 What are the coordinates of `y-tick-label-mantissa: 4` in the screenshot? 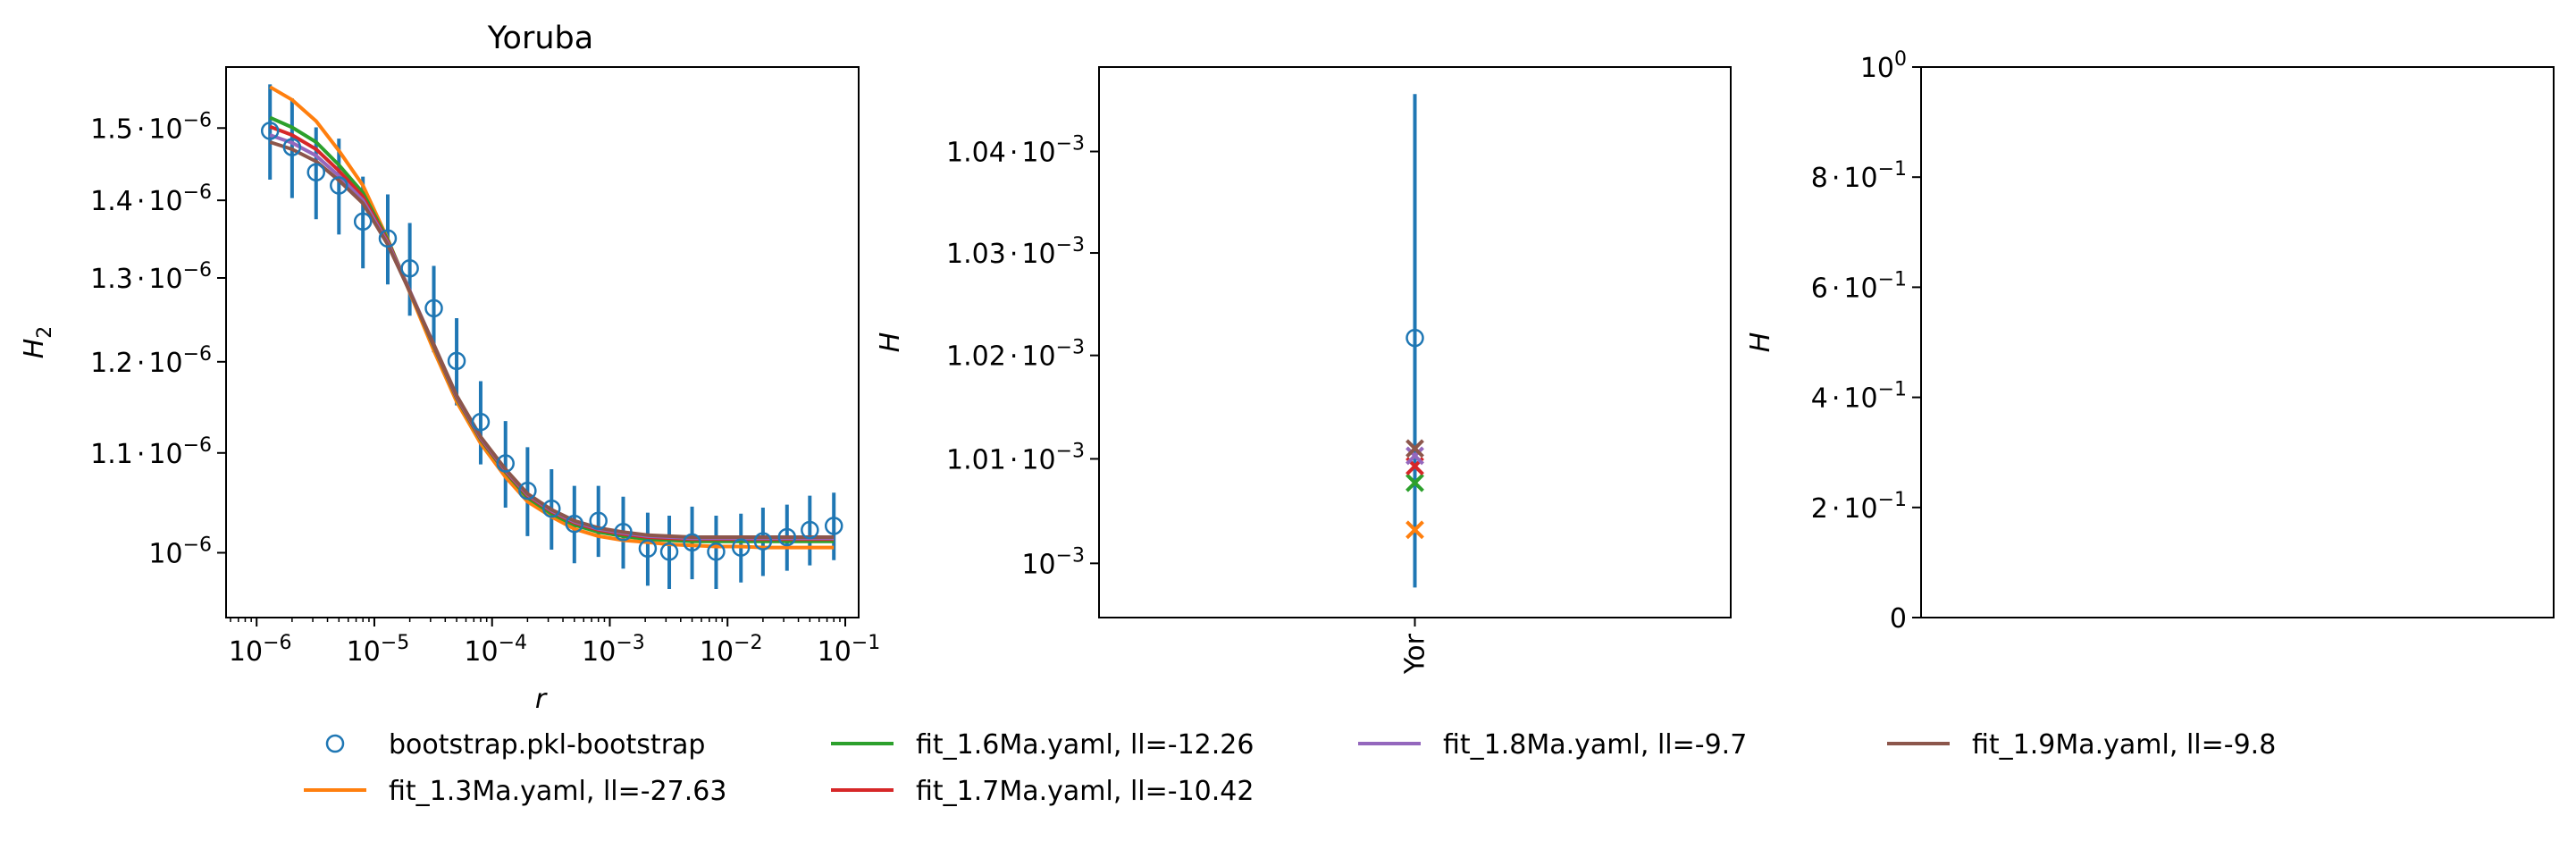 It's located at (1819, 399).